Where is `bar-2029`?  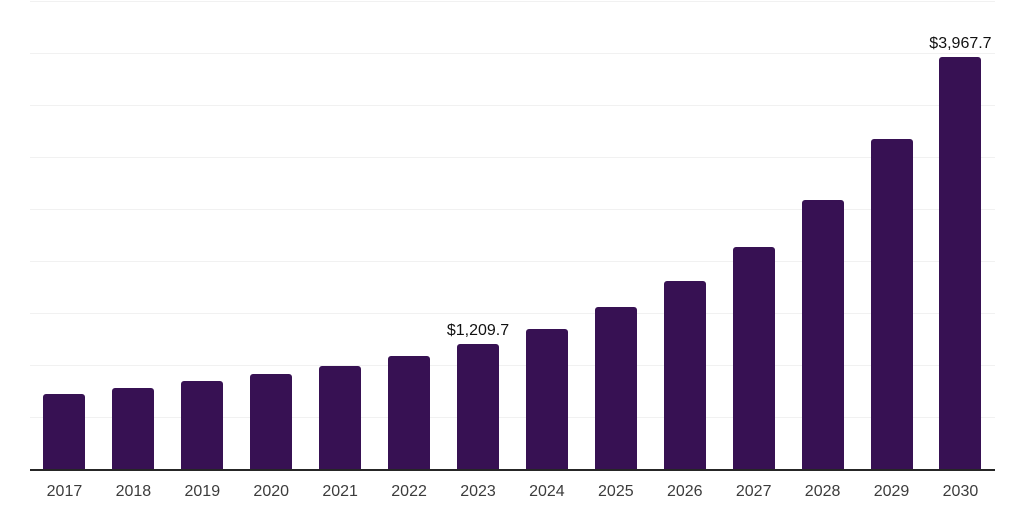 bar-2029 is located at coordinates (891, 304).